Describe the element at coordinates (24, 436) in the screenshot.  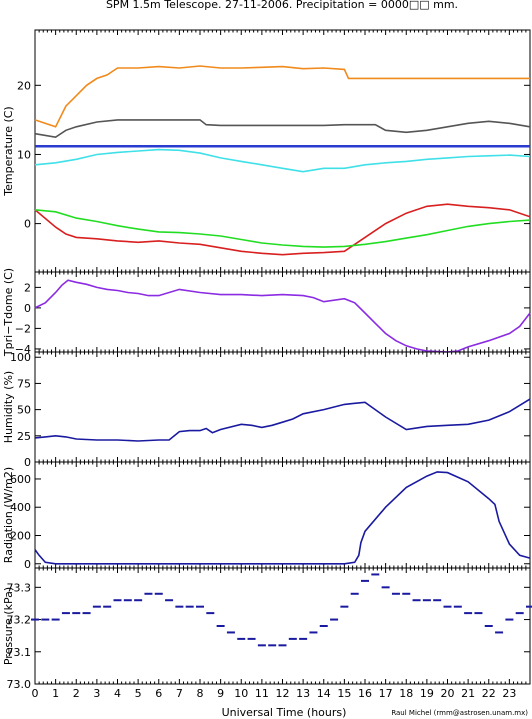
I see `y-tick-label: 25` at that location.